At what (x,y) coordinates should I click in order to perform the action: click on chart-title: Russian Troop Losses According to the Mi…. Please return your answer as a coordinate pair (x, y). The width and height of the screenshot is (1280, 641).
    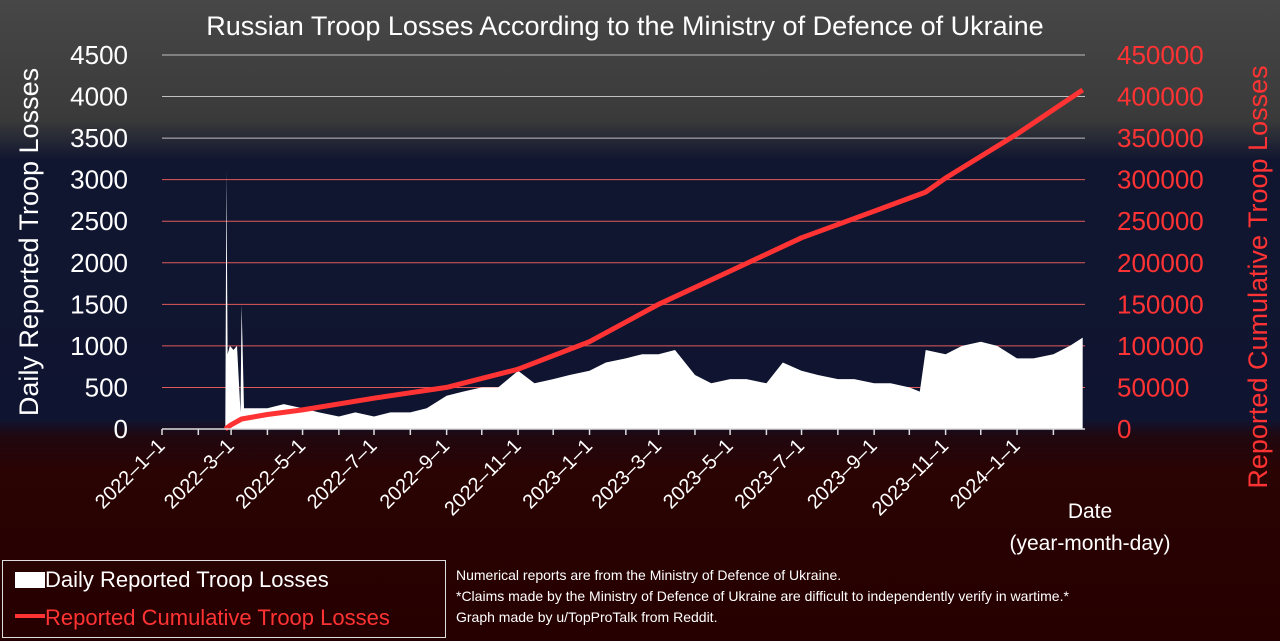
    Looking at the image, I should click on (624, 26).